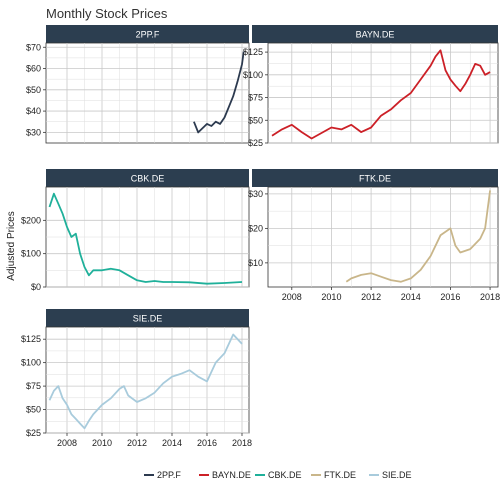 This screenshot has height=504, width=504. I want to click on panel-cbk-de: CBK.DE $0 $100 $200, so click(135, 230).